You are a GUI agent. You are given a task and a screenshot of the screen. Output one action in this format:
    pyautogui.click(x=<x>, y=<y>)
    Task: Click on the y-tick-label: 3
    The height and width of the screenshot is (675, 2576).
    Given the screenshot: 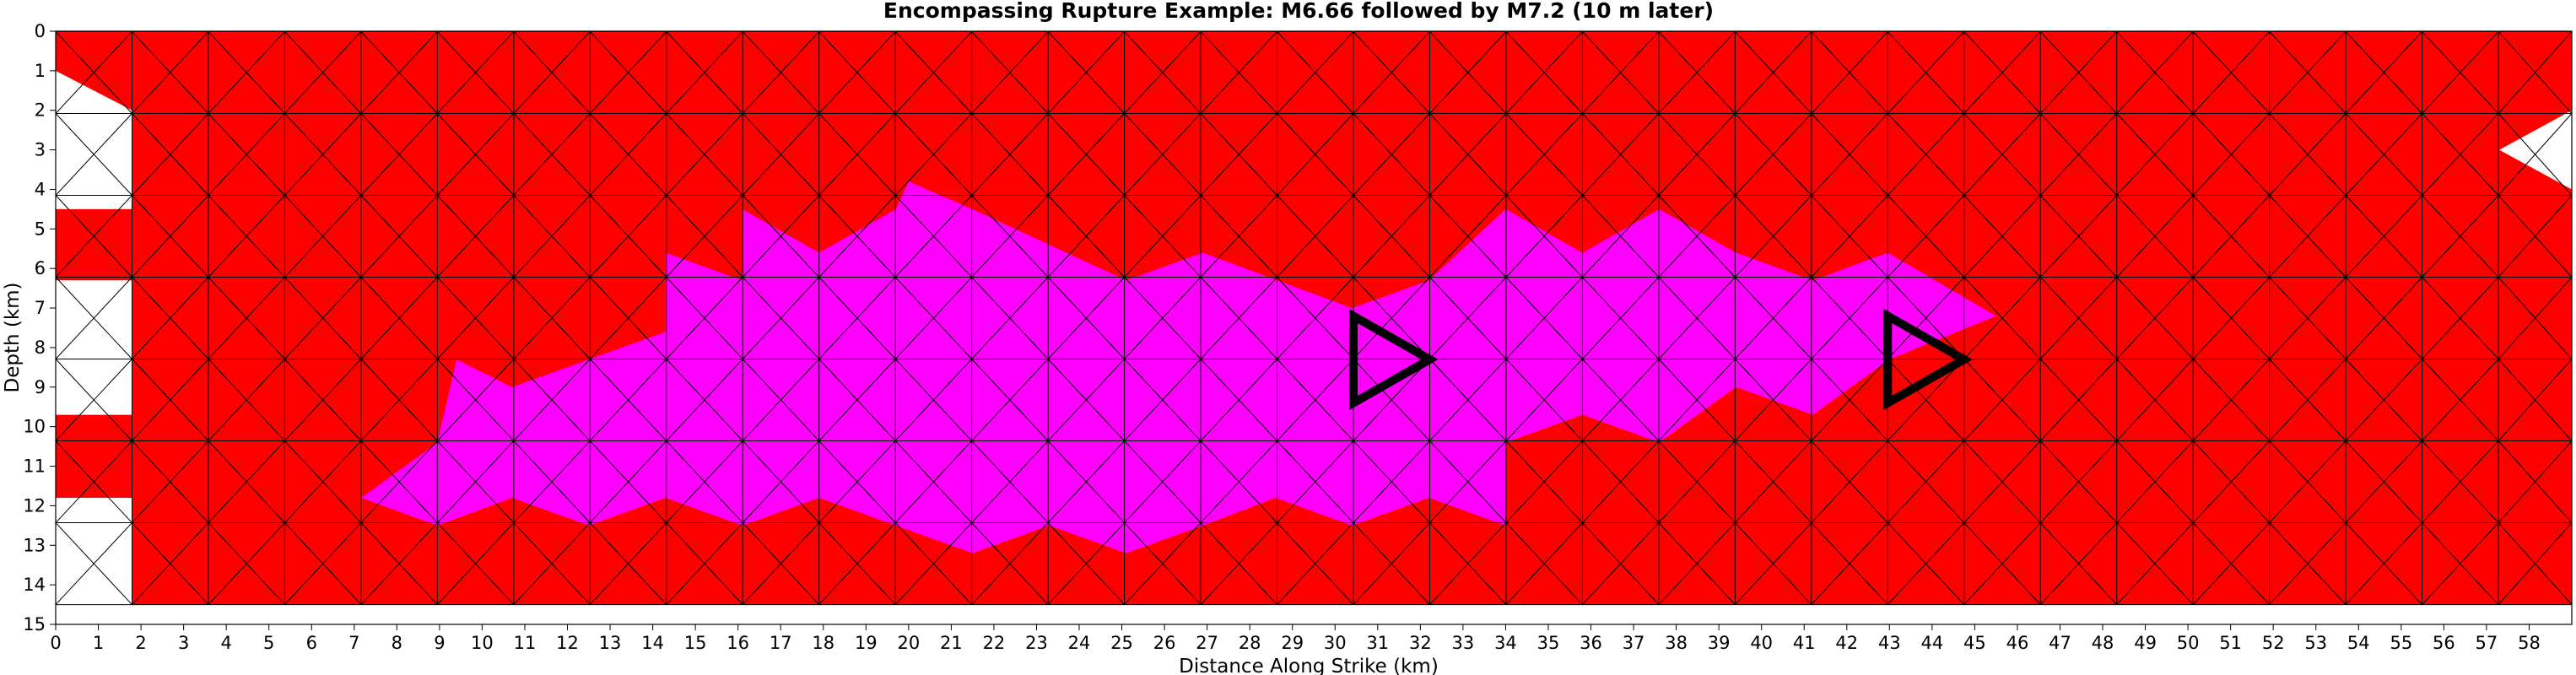 What is the action you would take?
    pyautogui.click(x=40, y=150)
    